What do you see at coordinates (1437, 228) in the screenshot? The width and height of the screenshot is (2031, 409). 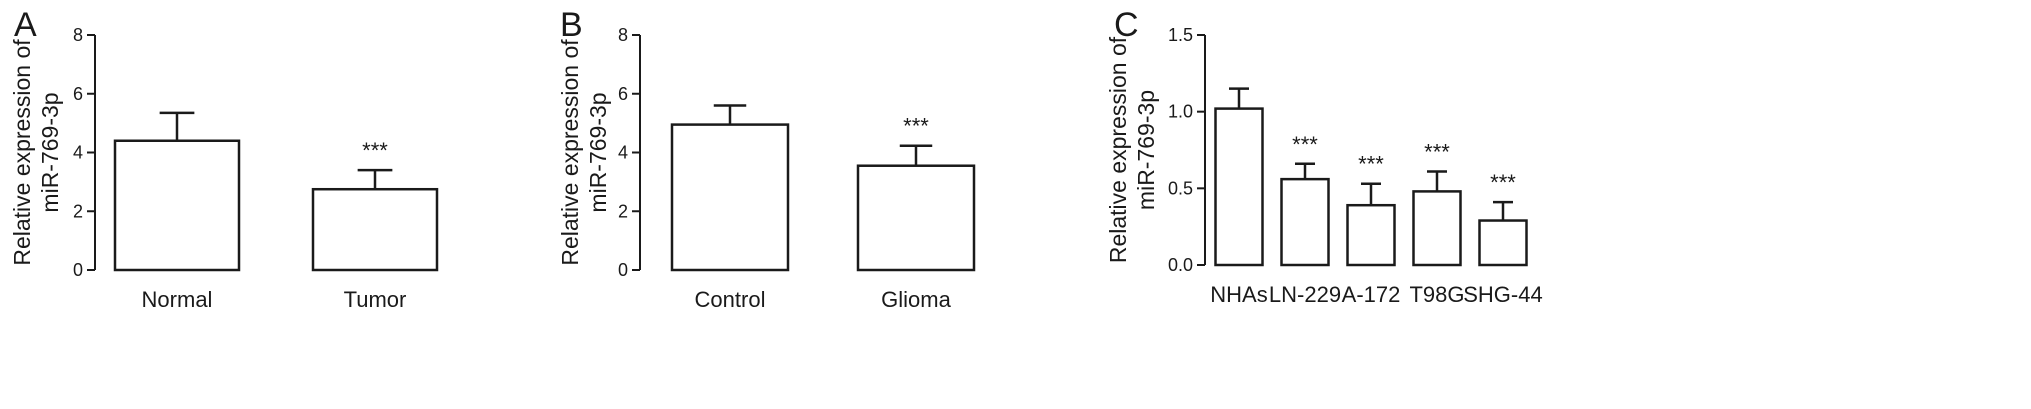 I see `bar-t98g` at bounding box center [1437, 228].